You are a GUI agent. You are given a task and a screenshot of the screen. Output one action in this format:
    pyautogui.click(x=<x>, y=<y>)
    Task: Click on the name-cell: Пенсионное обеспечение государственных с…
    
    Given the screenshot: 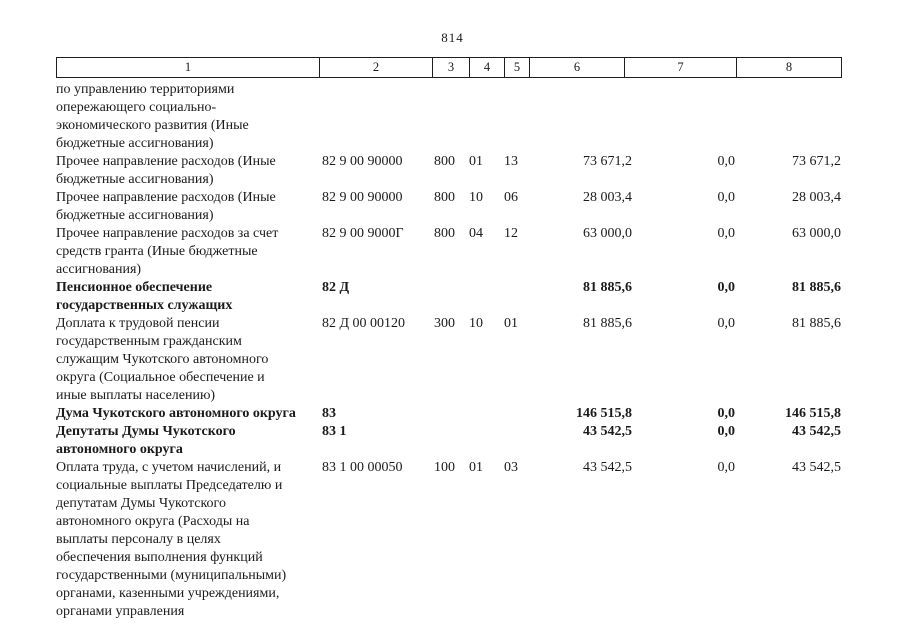 What is the action you would take?
    pyautogui.click(x=144, y=296)
    